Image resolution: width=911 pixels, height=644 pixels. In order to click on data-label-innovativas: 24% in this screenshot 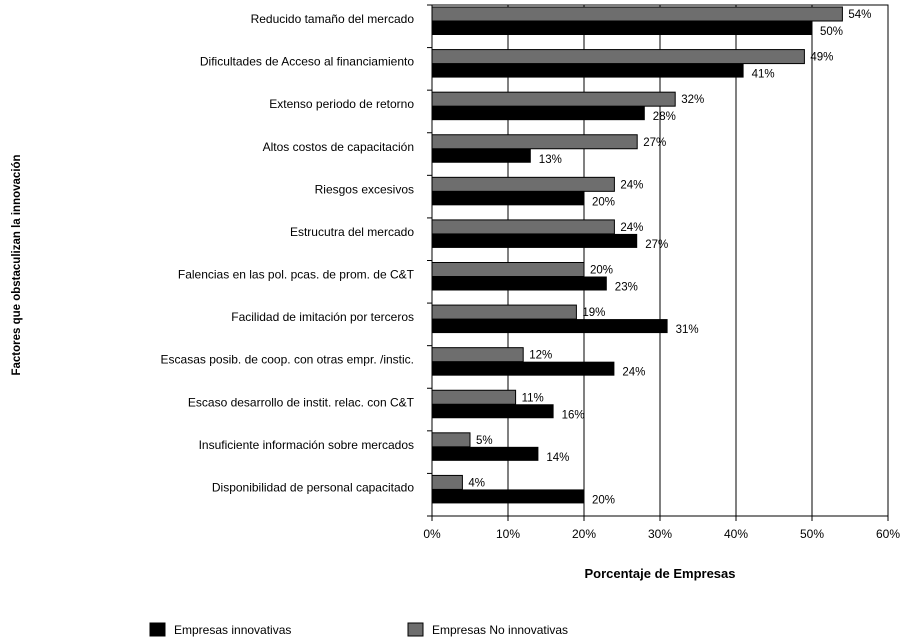, I will do `click(633, 373)`.